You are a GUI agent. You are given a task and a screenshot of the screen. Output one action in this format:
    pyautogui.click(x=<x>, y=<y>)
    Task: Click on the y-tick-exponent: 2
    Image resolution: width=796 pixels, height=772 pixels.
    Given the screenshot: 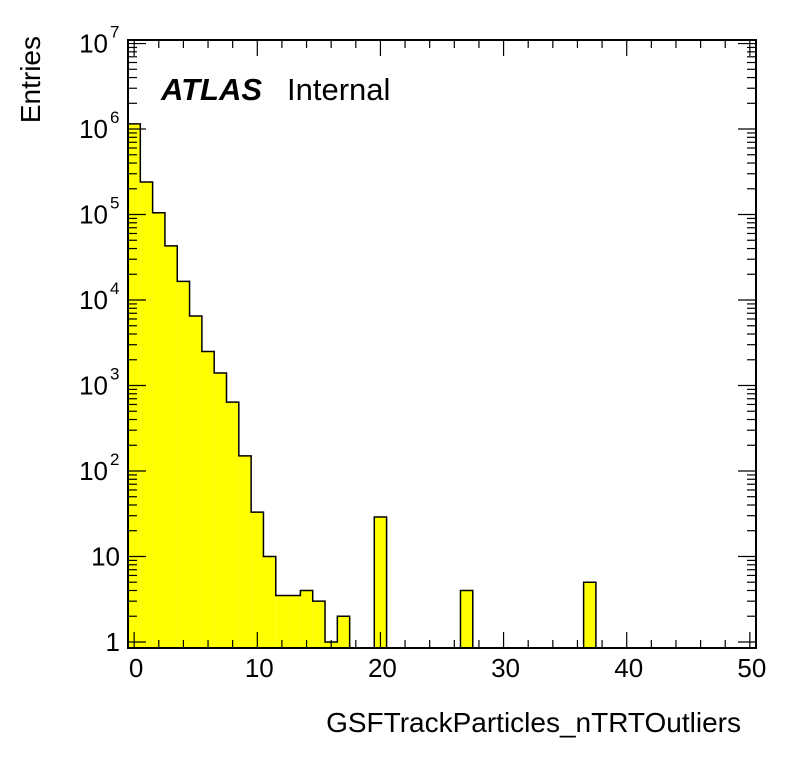 What is the action you would take?
    pyautogui.click(x=114, y=459)
    